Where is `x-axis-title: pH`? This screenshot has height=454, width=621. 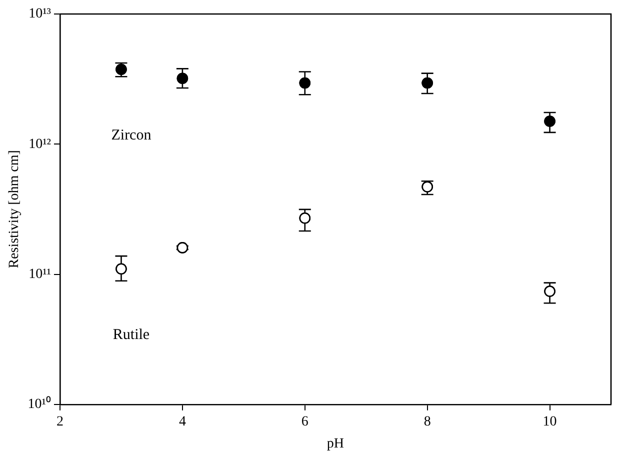
x-axis-title: pH is located at coordinates (335, 444).